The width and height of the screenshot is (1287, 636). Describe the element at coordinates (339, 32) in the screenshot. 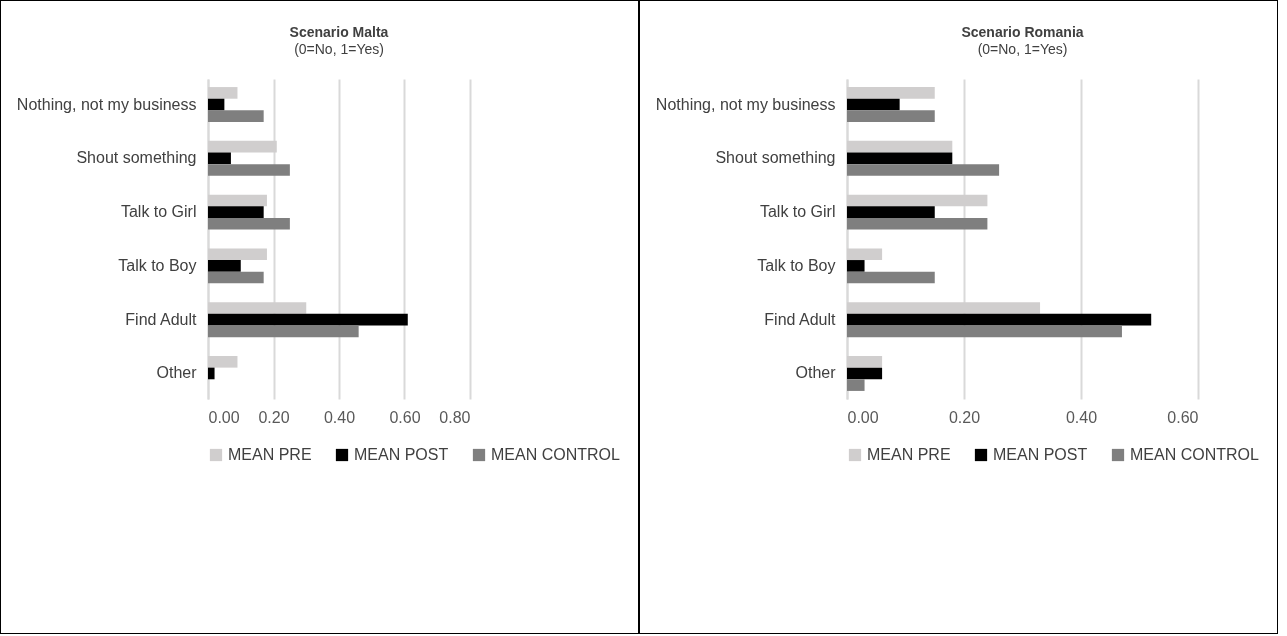

I see `chart-title: Scenario Malta` at that location.